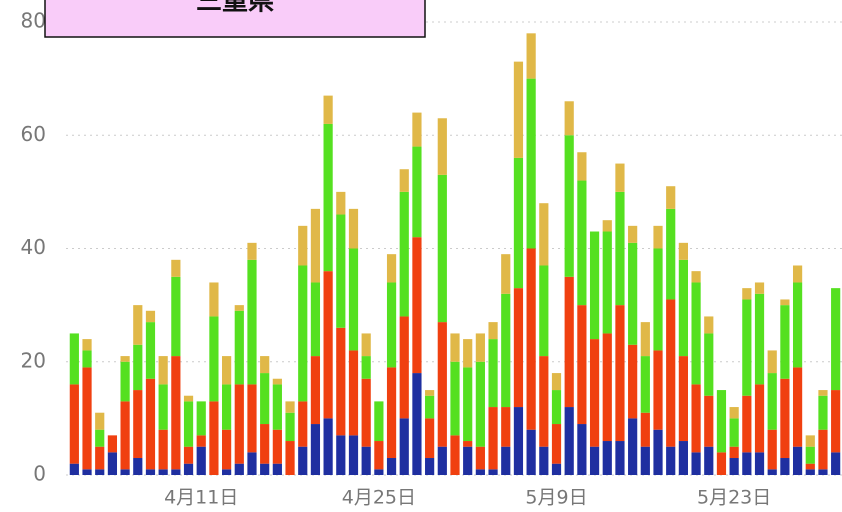  Describe the element at coordinates (235, 8) in the screenshot. I see `chart-title: 三重県` at that location.